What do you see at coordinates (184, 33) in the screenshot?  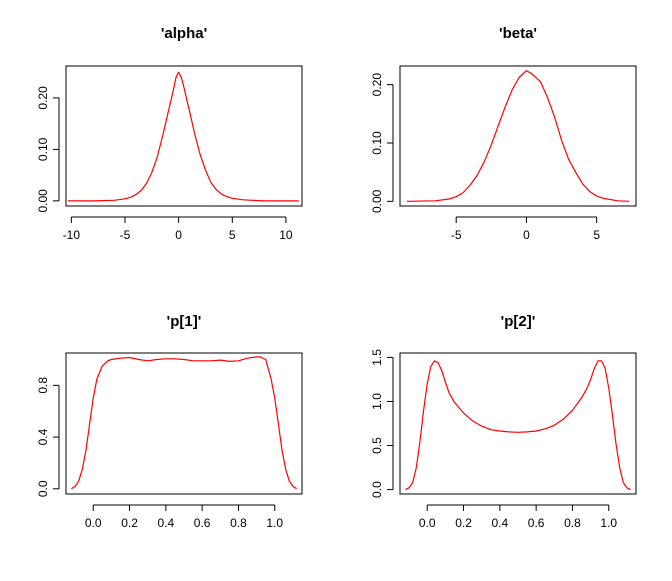 I see `chart-title: 'alpha'` at bounding box center [184, 33].